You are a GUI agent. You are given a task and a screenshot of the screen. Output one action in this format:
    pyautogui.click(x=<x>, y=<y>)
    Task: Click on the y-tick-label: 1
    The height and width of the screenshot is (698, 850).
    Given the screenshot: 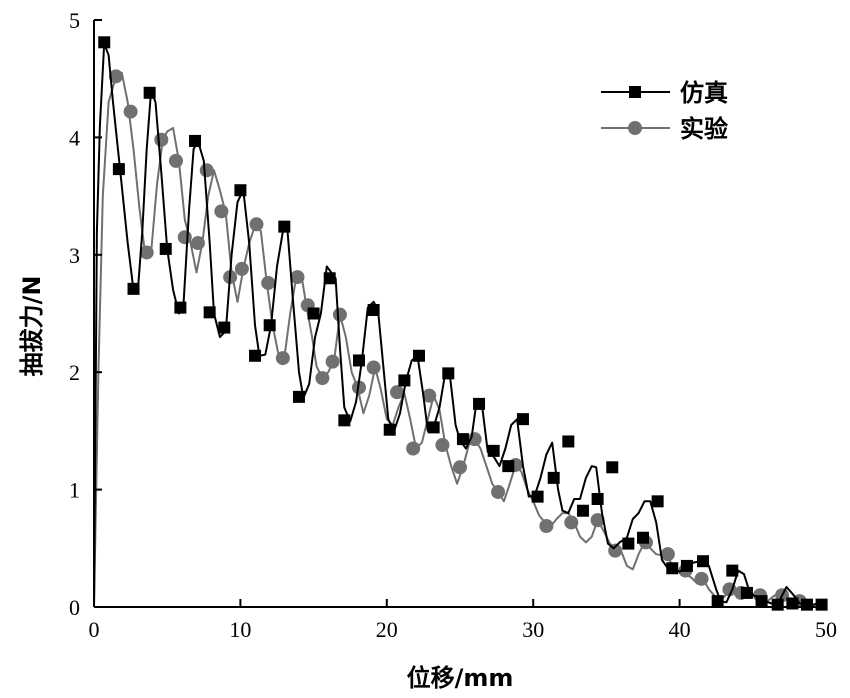 What is the action you would take?
    pyautogui.click(x=74, y=490)
    